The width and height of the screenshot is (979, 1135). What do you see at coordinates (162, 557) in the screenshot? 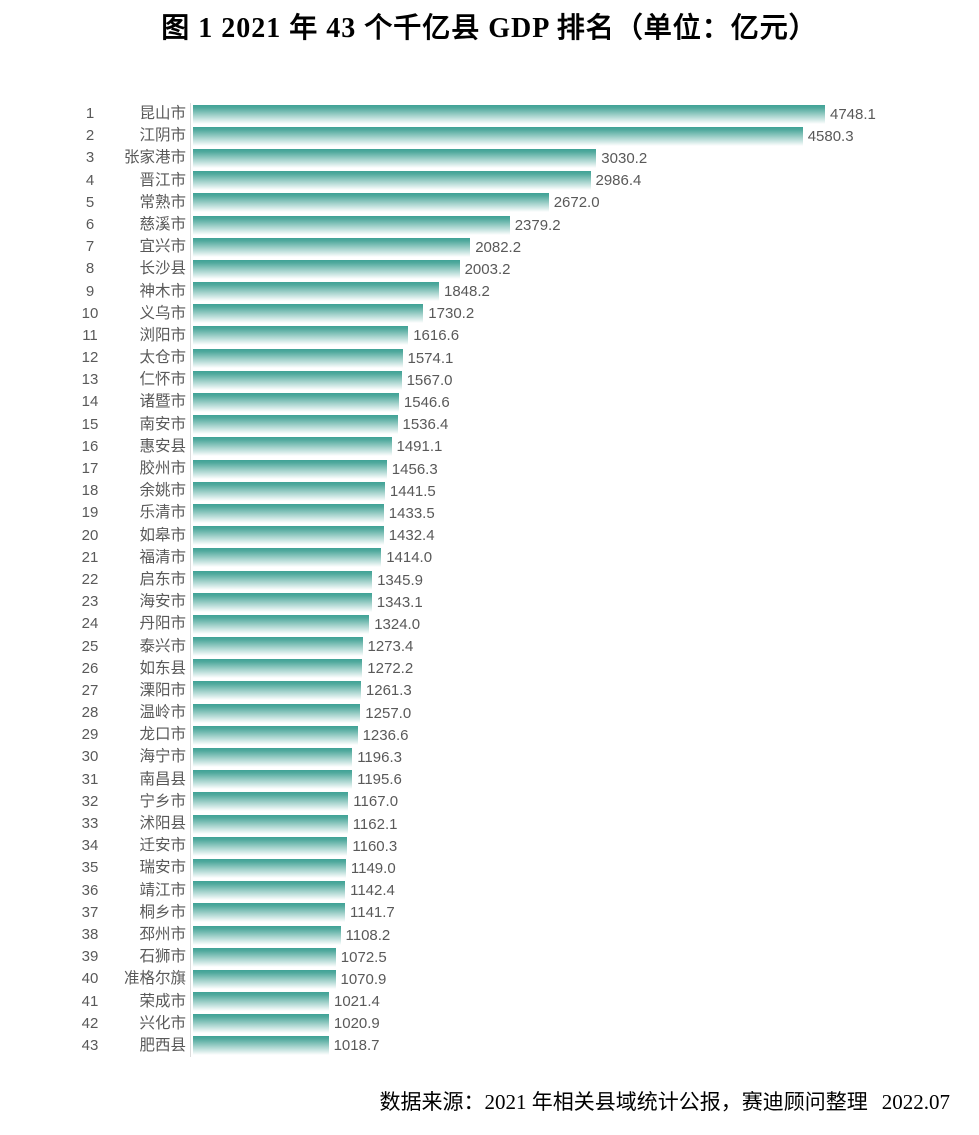
I see `county-name: 福清市` at bounding box center [162, 557].